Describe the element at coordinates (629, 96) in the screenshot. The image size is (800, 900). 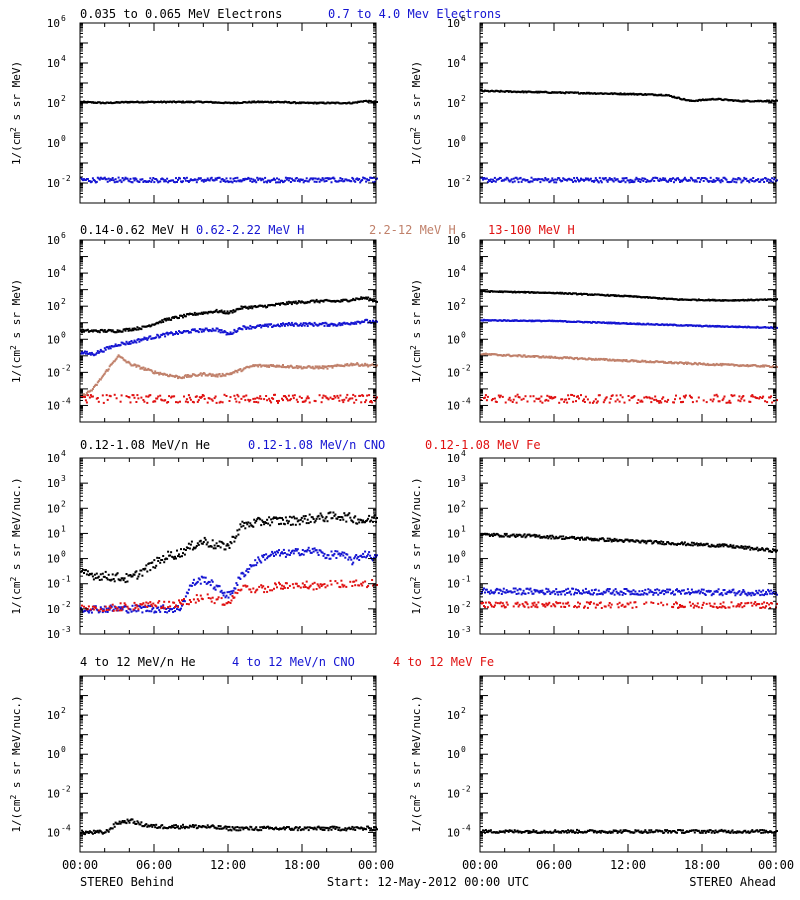
I see `series-0-035-to-0-065-mev-electrons` at that location.